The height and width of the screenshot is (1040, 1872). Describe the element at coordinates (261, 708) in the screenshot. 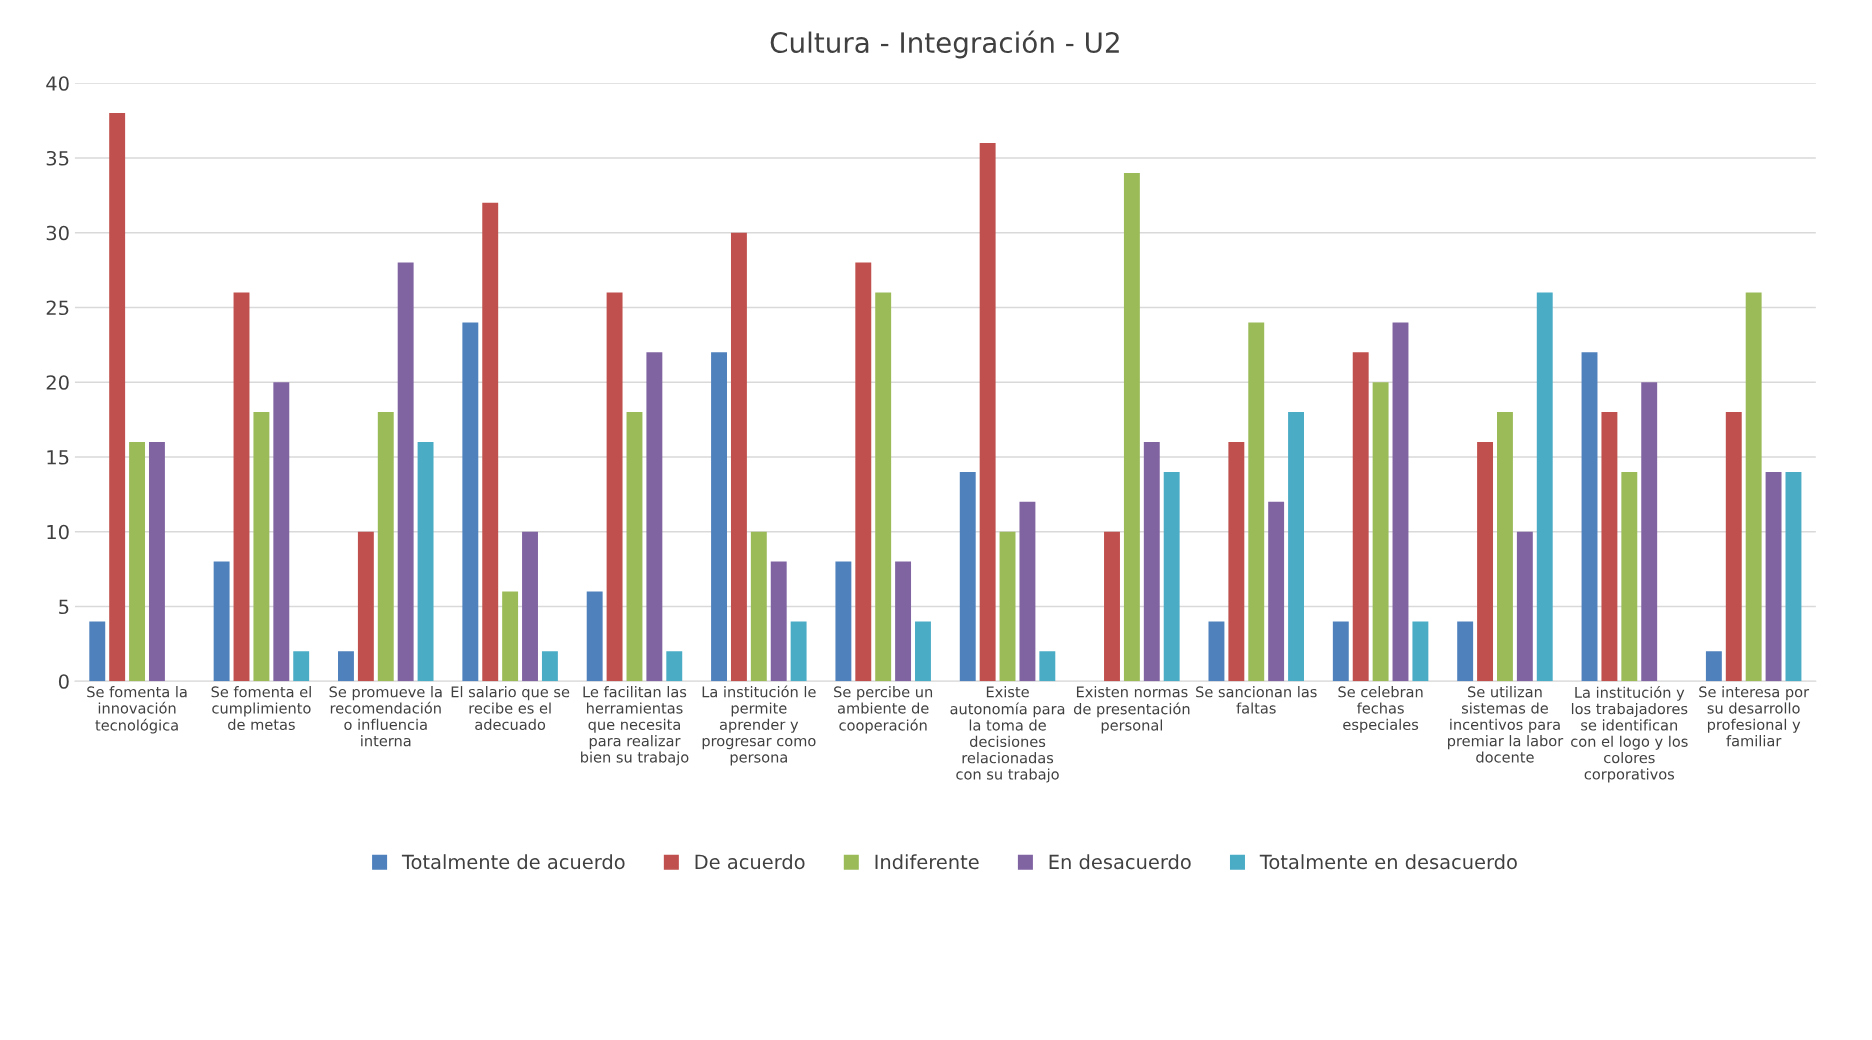

I see `x-tick-label: Se fomenta el cumplimiento de metas` at that location.